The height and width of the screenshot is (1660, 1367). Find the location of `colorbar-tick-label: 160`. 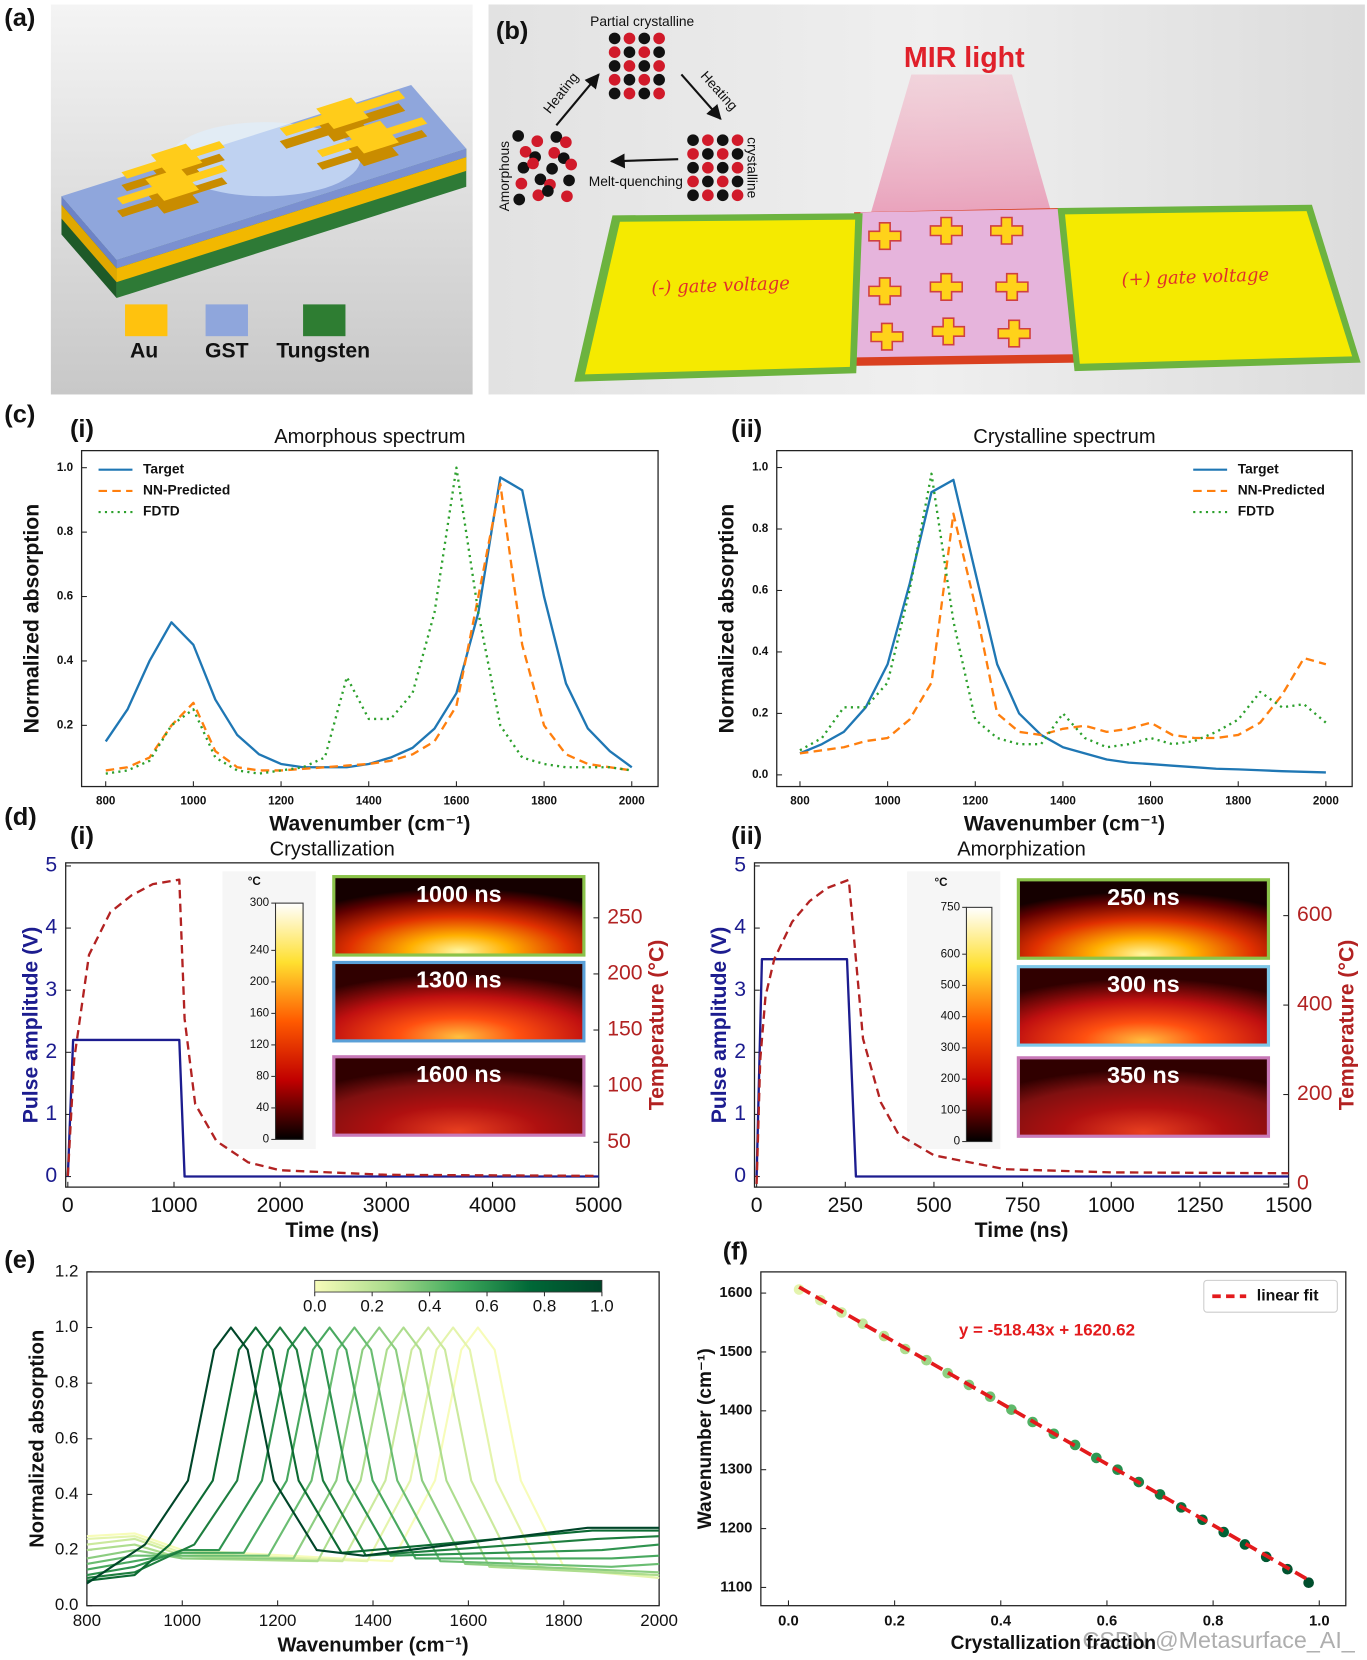

colorbar-tick-label: 160 is located at coordinates (260, 1012).